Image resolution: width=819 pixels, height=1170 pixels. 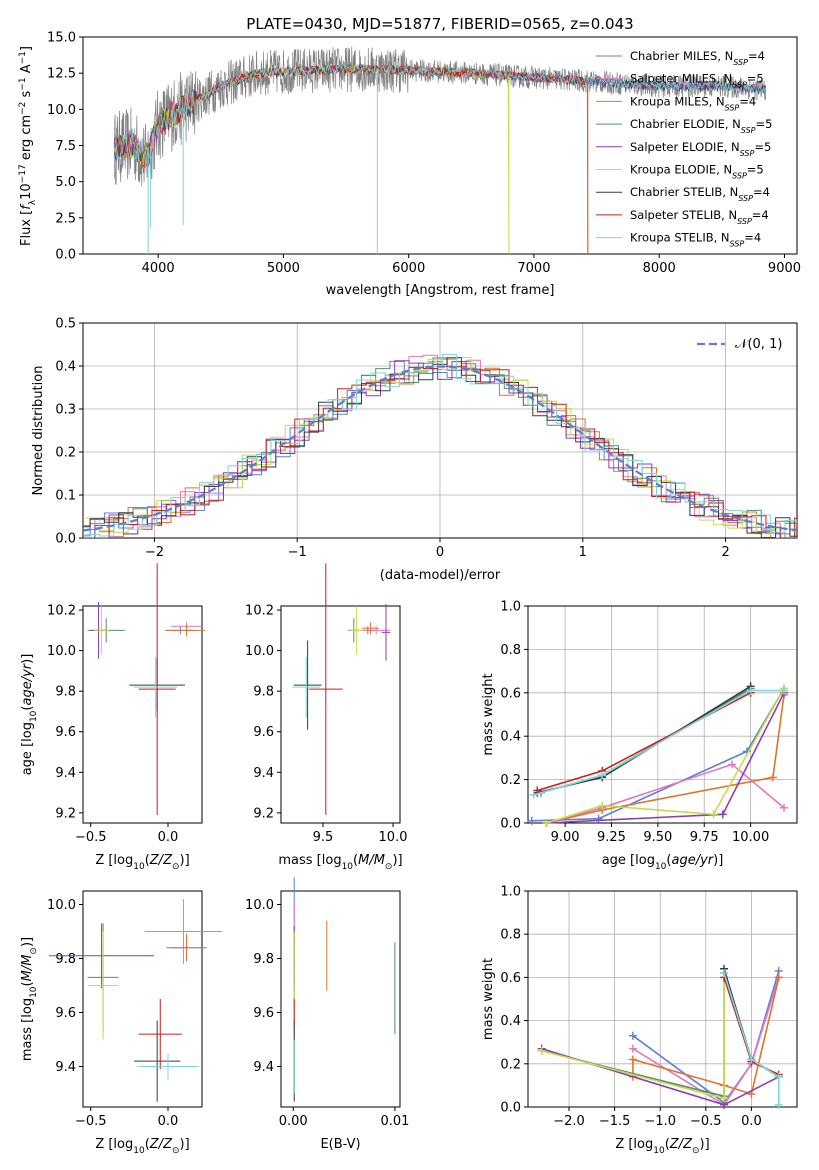 I want to click on y-tick-label: 2.5, so click(x=65, y=218).